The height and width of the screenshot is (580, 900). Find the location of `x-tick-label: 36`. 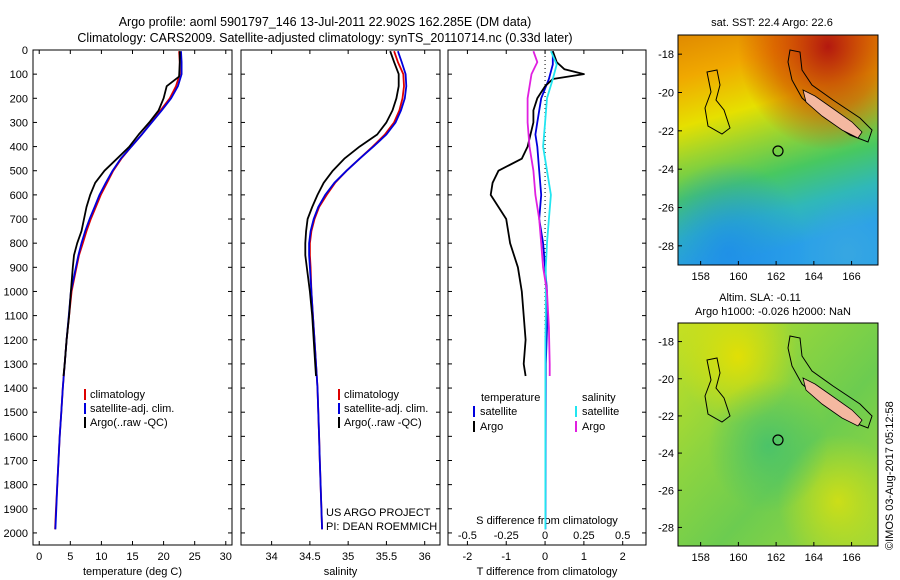

x-tick-label: 36 is located at coordinates (425, 557).